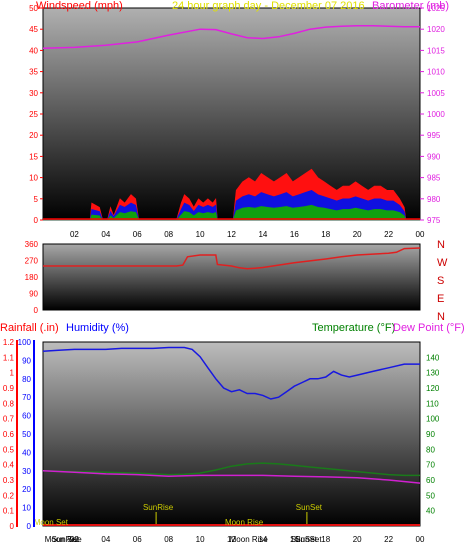  What do you see at coordinates (36, 220) in the screenshot?
I see `y-left-tick: 0` at bounding box center [36, 220].